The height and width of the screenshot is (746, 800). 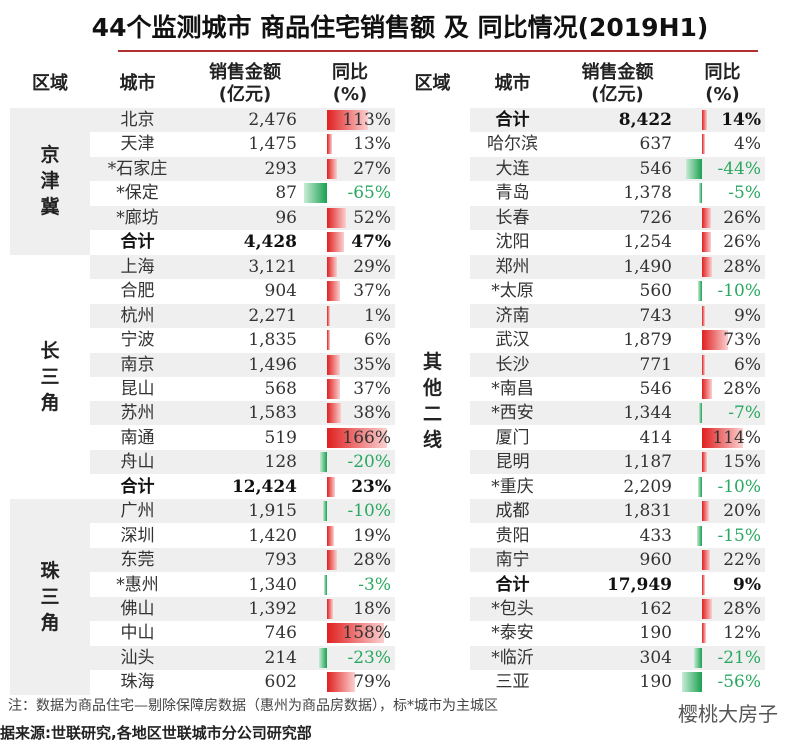 I want to click on yoy-value: 1%, so click(x=377, y=315).